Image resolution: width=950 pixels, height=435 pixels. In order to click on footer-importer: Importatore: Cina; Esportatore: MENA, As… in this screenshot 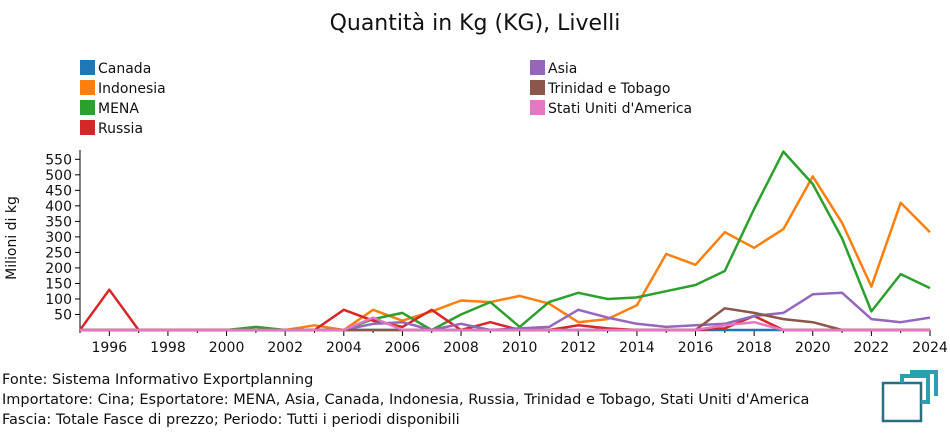, I will do `click(406, 400)`.